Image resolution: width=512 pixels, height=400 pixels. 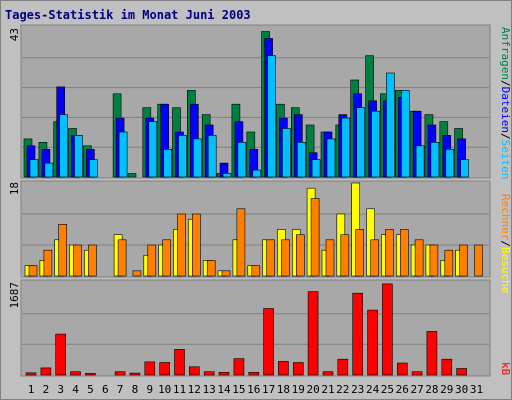 What do you see at coordinates (14, 295) in the screenshot?
I see `ymax-label-bottom: 1687` at bounding box center [14, 295].